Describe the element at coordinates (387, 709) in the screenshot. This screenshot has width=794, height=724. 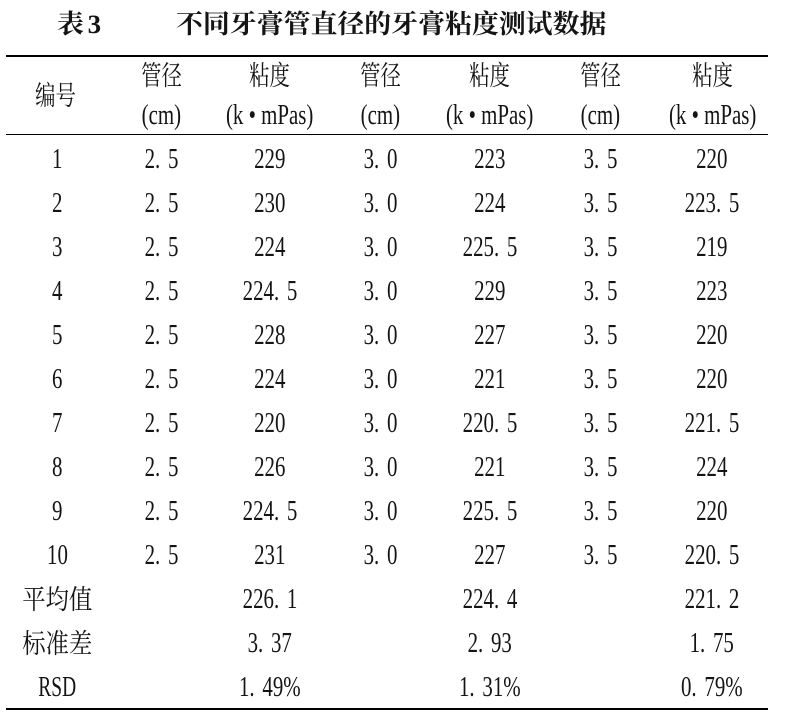
I see `table-bottom-rule` at that location.